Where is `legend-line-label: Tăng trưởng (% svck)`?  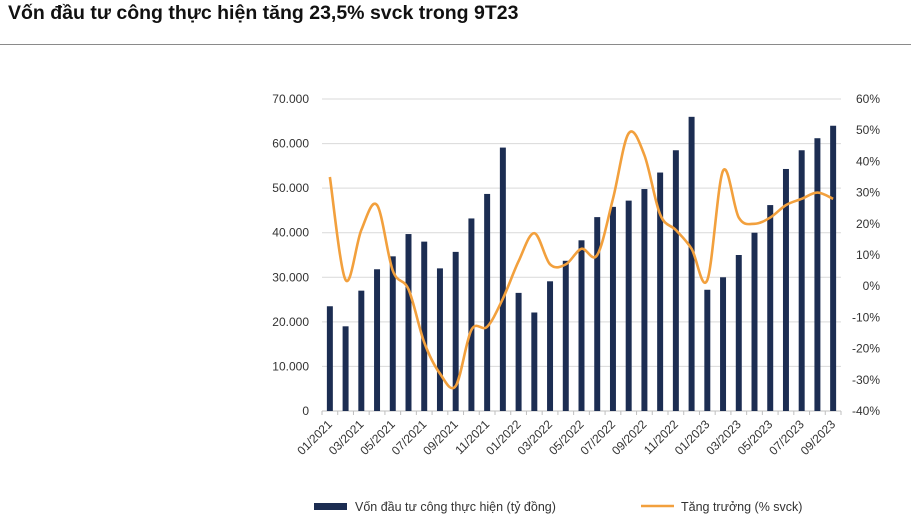
legend-line-label: Tăng trưởng (% svck) is located at coordinates (741, 507).